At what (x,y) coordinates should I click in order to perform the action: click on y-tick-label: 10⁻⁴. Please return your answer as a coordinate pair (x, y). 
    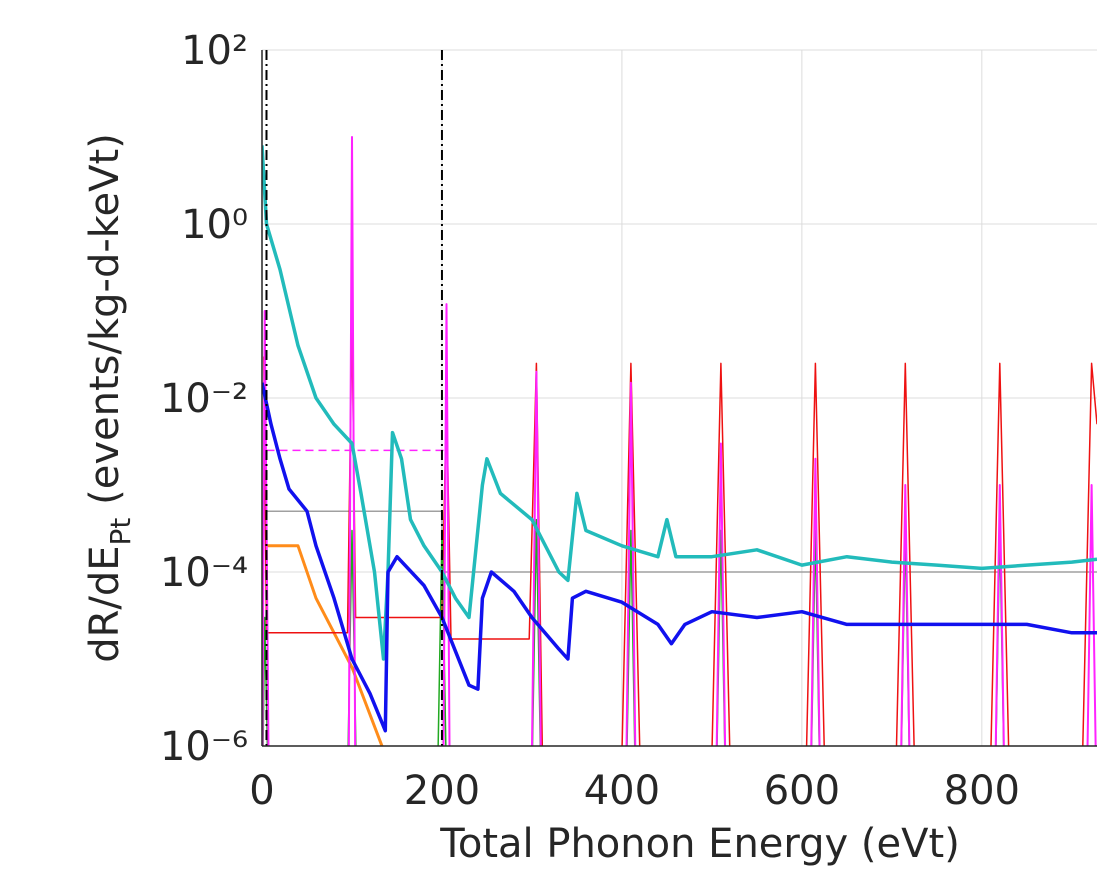
    Looking at the image, I should click on (204, 573).